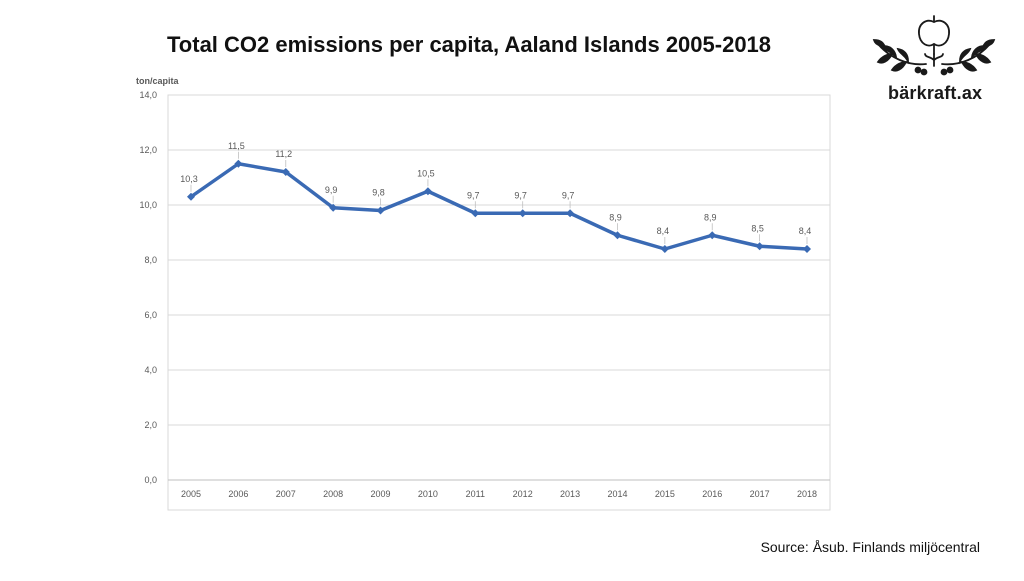 The image size is (1024, 581). Describe the element at coordinates (426, 173) in the screenshot. I see `data-label: 10,5` at that location.